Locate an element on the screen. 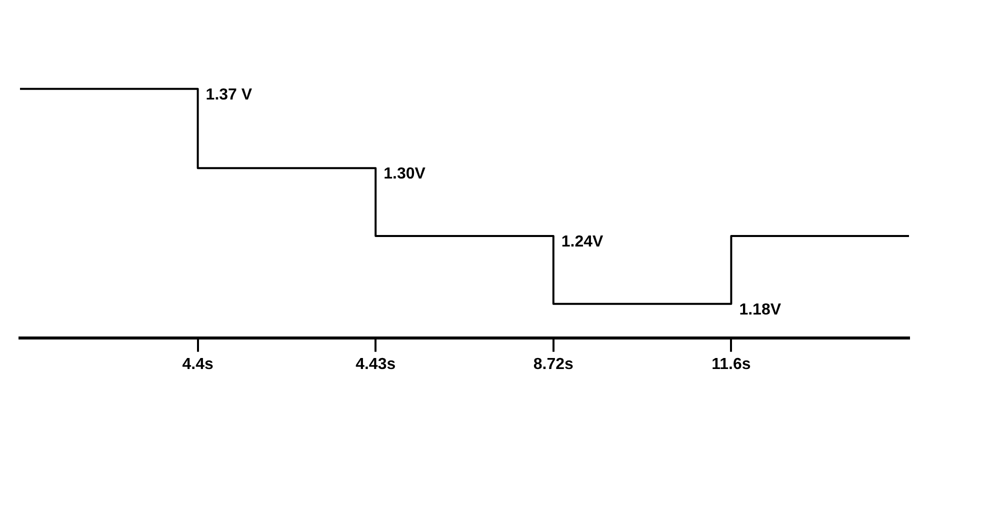 This screenshot has height=527, width=999. data-label: 1.37 V is located at coordinates (229, 95).